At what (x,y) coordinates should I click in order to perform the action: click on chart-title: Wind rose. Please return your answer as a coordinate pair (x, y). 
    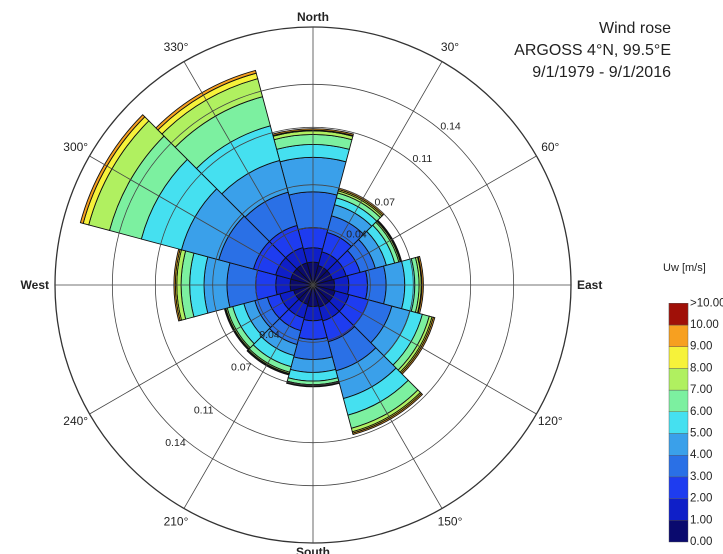
    Looking at the image, I should click on (634, 28).